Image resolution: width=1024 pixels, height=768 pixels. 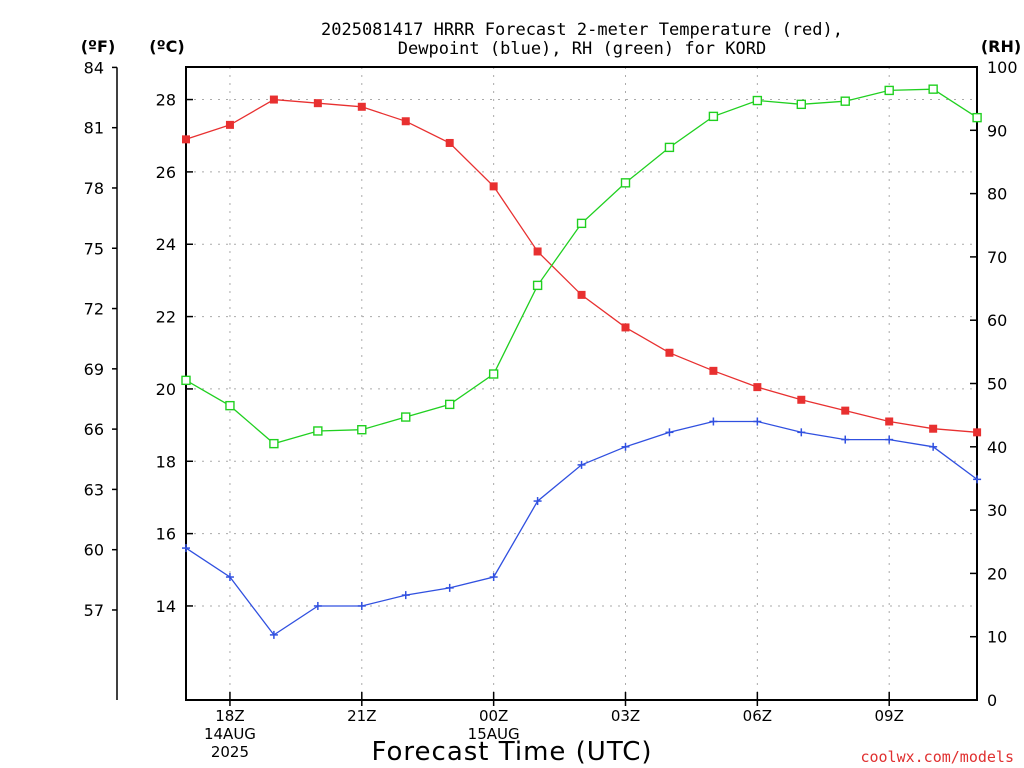 What do you see at coordinates (361, 716) in the screenshot?
I see `x-tick-label: 21Z` at bounding box center [361, 716].